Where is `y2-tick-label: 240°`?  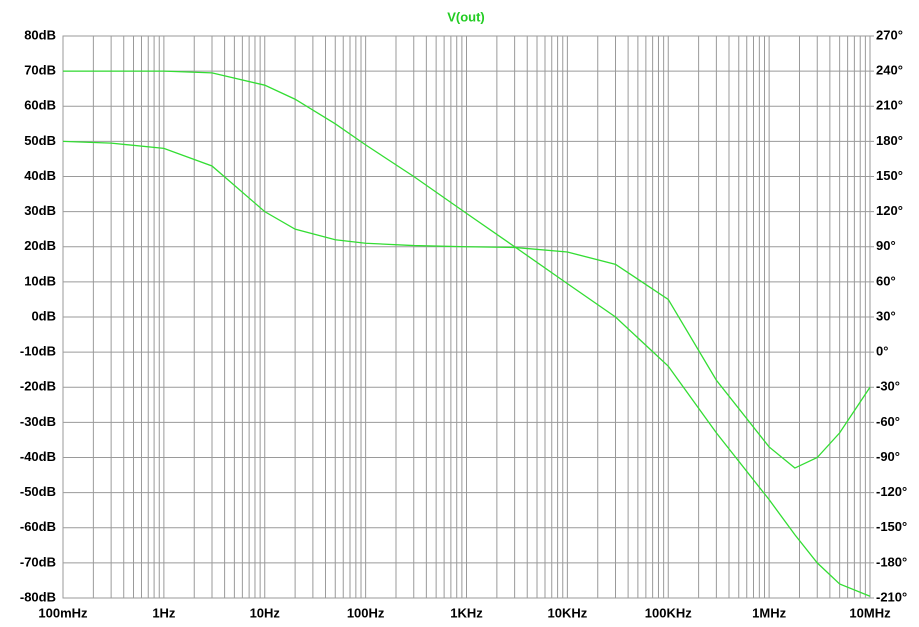
y2-tick-label: 240° is located at coordinates (889, 70).